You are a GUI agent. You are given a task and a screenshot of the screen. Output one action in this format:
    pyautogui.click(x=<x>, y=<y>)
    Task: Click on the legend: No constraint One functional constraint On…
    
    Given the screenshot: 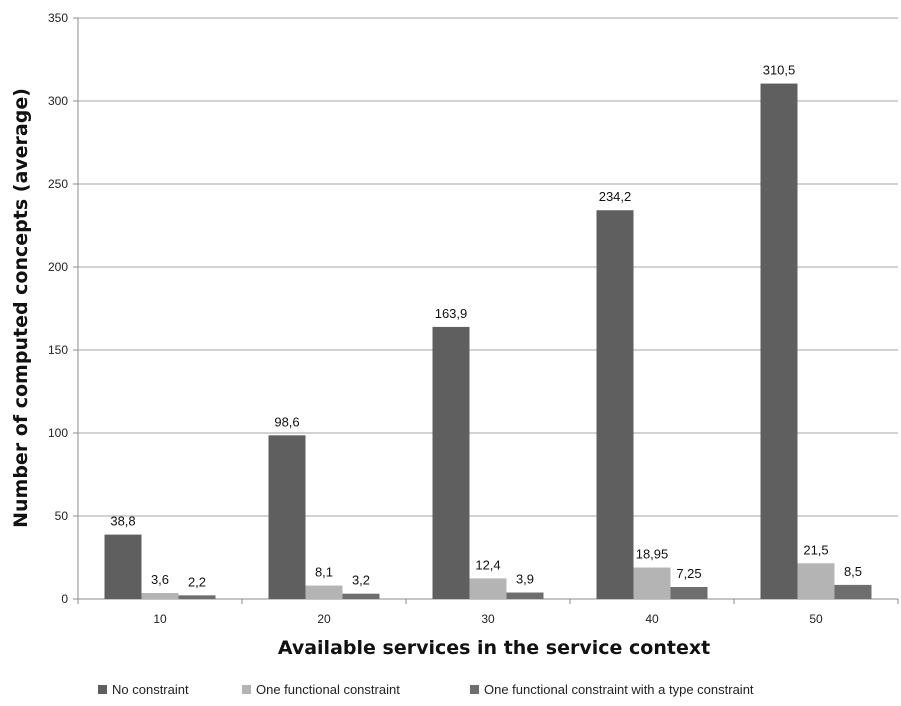 What is the action you would take?
    pyautogui.click(x=426, y=689)
    